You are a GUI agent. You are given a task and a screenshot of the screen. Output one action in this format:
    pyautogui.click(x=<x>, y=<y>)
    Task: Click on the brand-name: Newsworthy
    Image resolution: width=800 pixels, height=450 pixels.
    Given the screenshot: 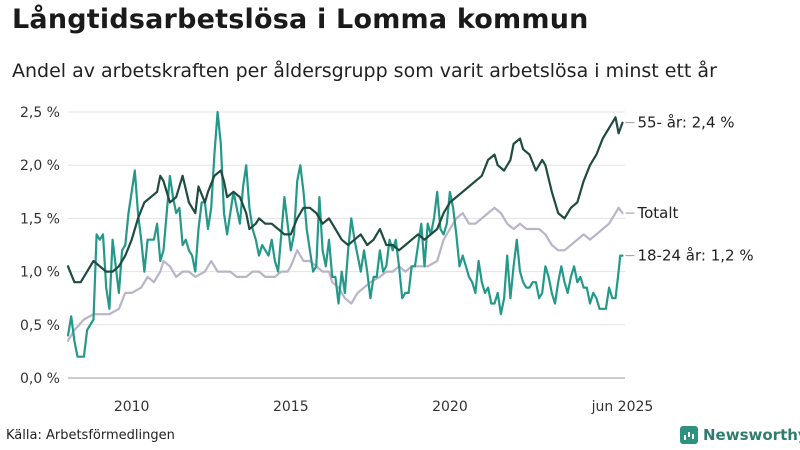 What is the action you would take?
    pyautogui.click(x=751, y=435)
    